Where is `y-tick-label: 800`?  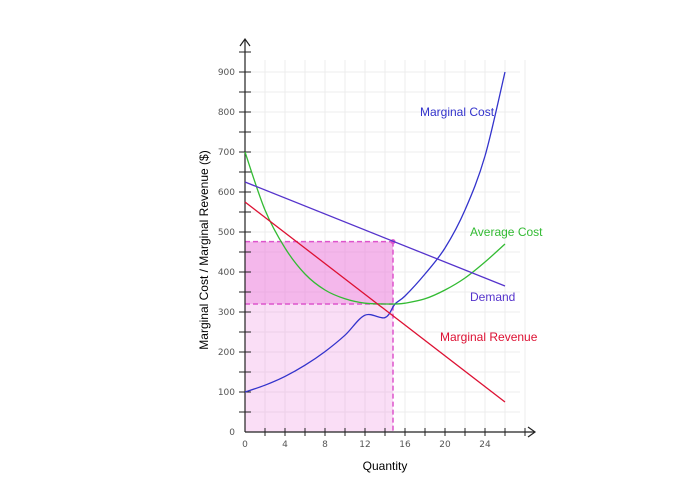 y-tick-label: 800 is located at coordinates (226, 113).